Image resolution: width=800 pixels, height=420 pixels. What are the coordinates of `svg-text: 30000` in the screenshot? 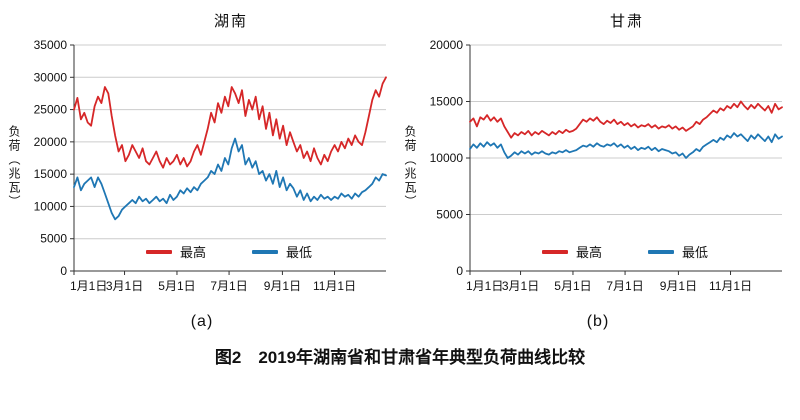 It's located at (51, 77).